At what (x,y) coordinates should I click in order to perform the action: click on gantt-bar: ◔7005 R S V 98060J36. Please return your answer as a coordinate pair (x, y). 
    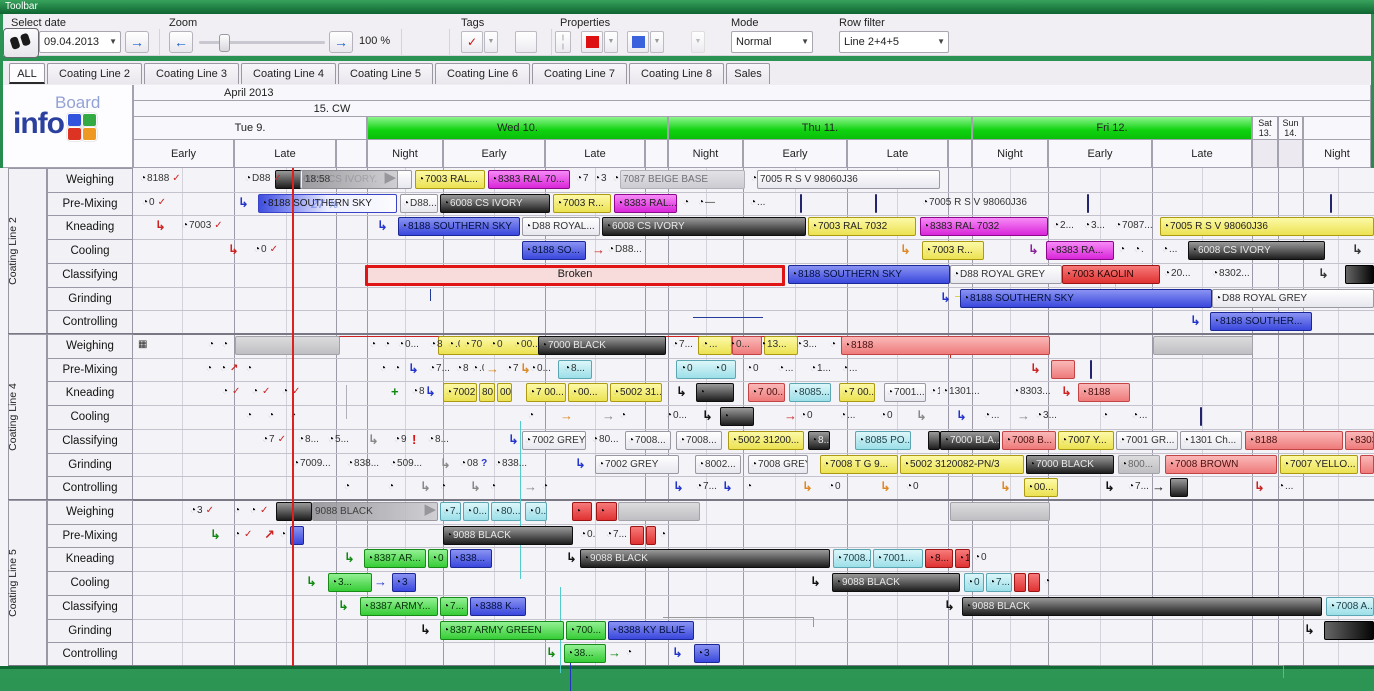
    Looking at the image, I should click on (974, 202).